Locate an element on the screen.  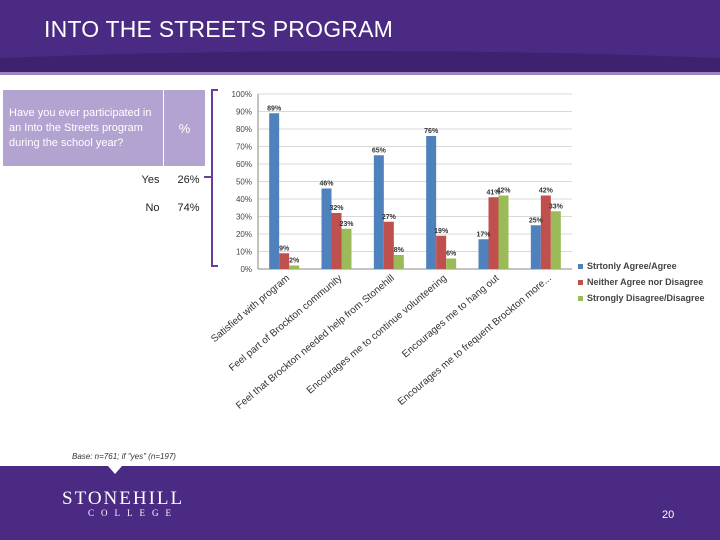
data-label: 76% is located at coordinates (431, 131).